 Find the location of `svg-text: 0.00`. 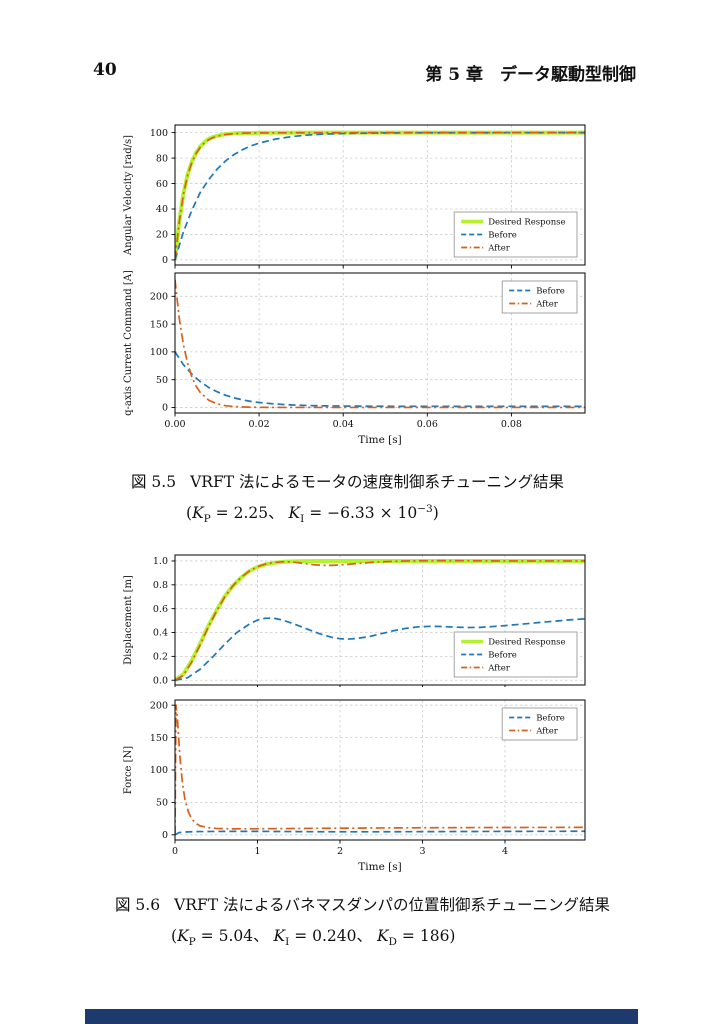

svg-text: 0.00 is located at coordinates (174, 424).